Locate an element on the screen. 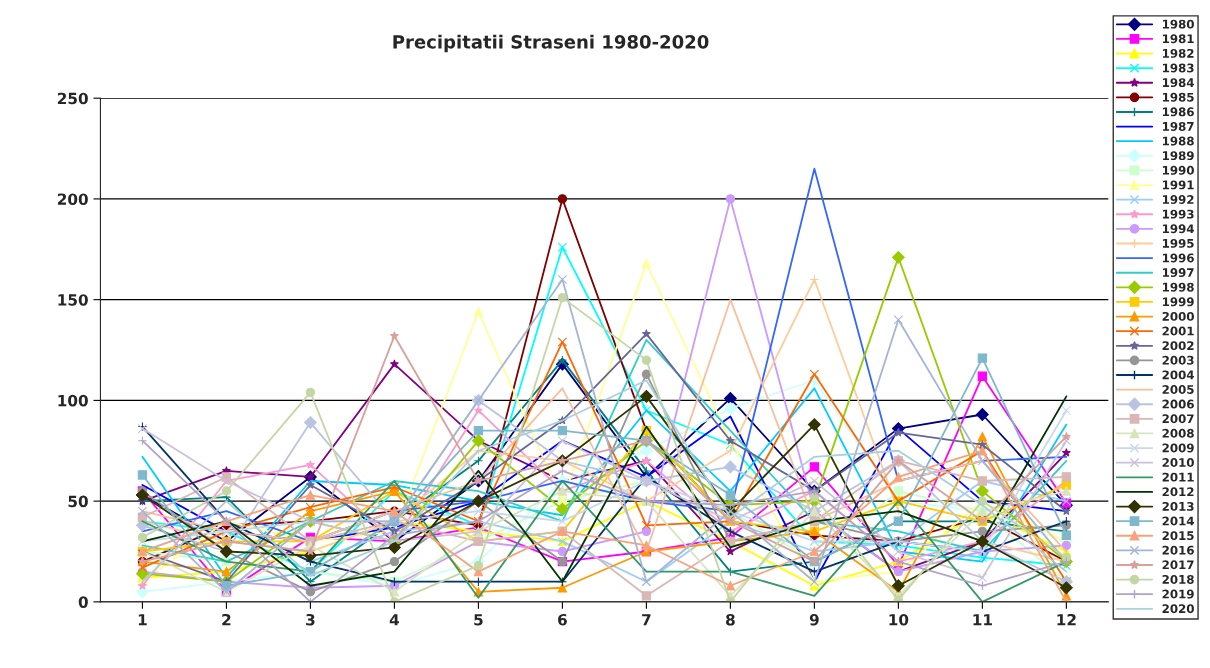 This screenshot has width=1210, height=668. x-tick-label: 8 is located at coordinates (730, 619).